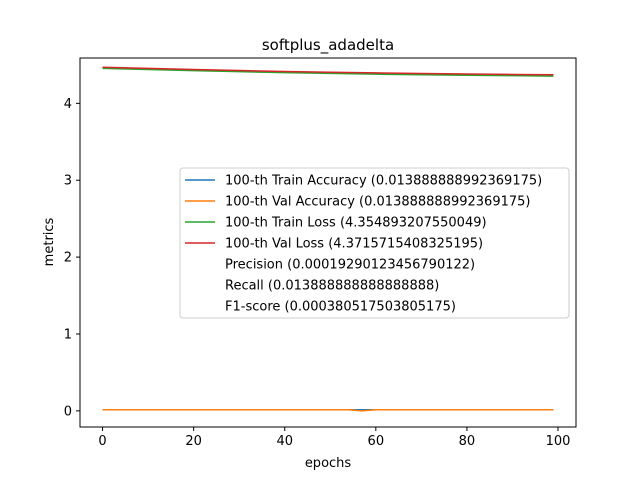 The width and height of the screenshot is (640, 480). I want to click on legend-entry-label: Precision (0.00019290123456790122), so click(350, 265).